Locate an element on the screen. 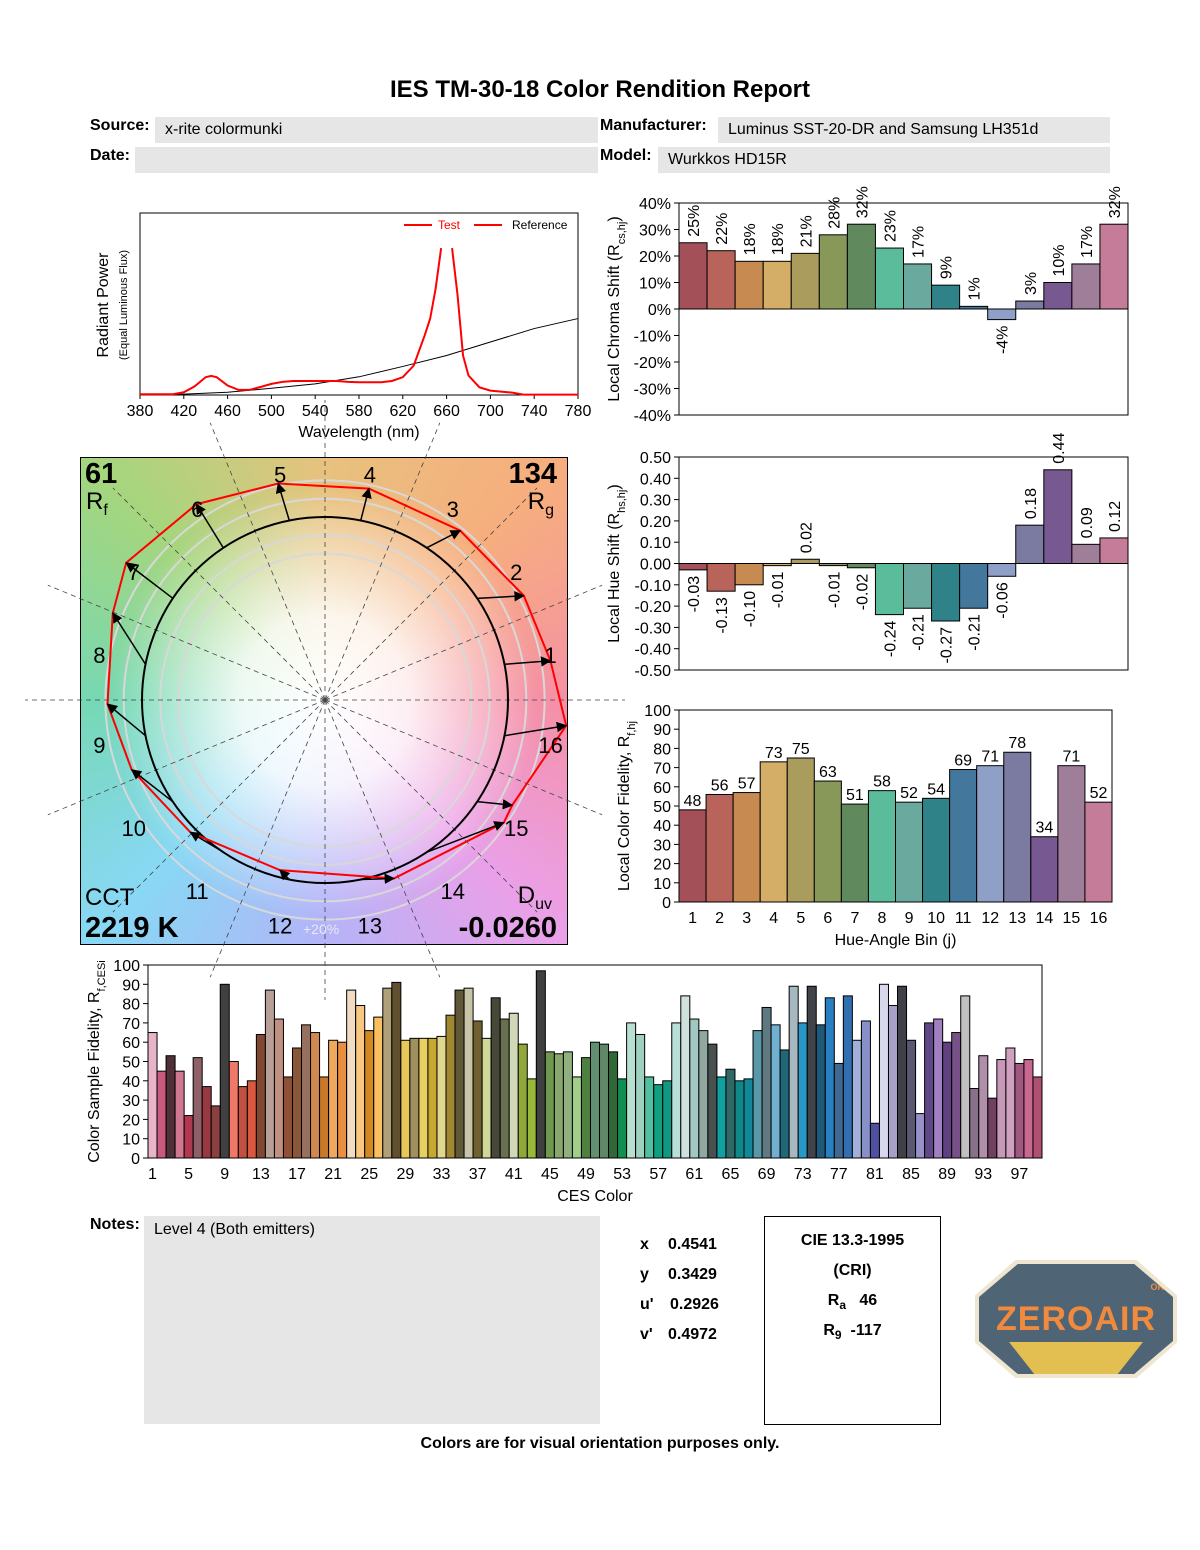 Image resolution: width=1200 pixels, height=1550 pixels. hue-bin-label: 9 is located at coordinates (99, 745).